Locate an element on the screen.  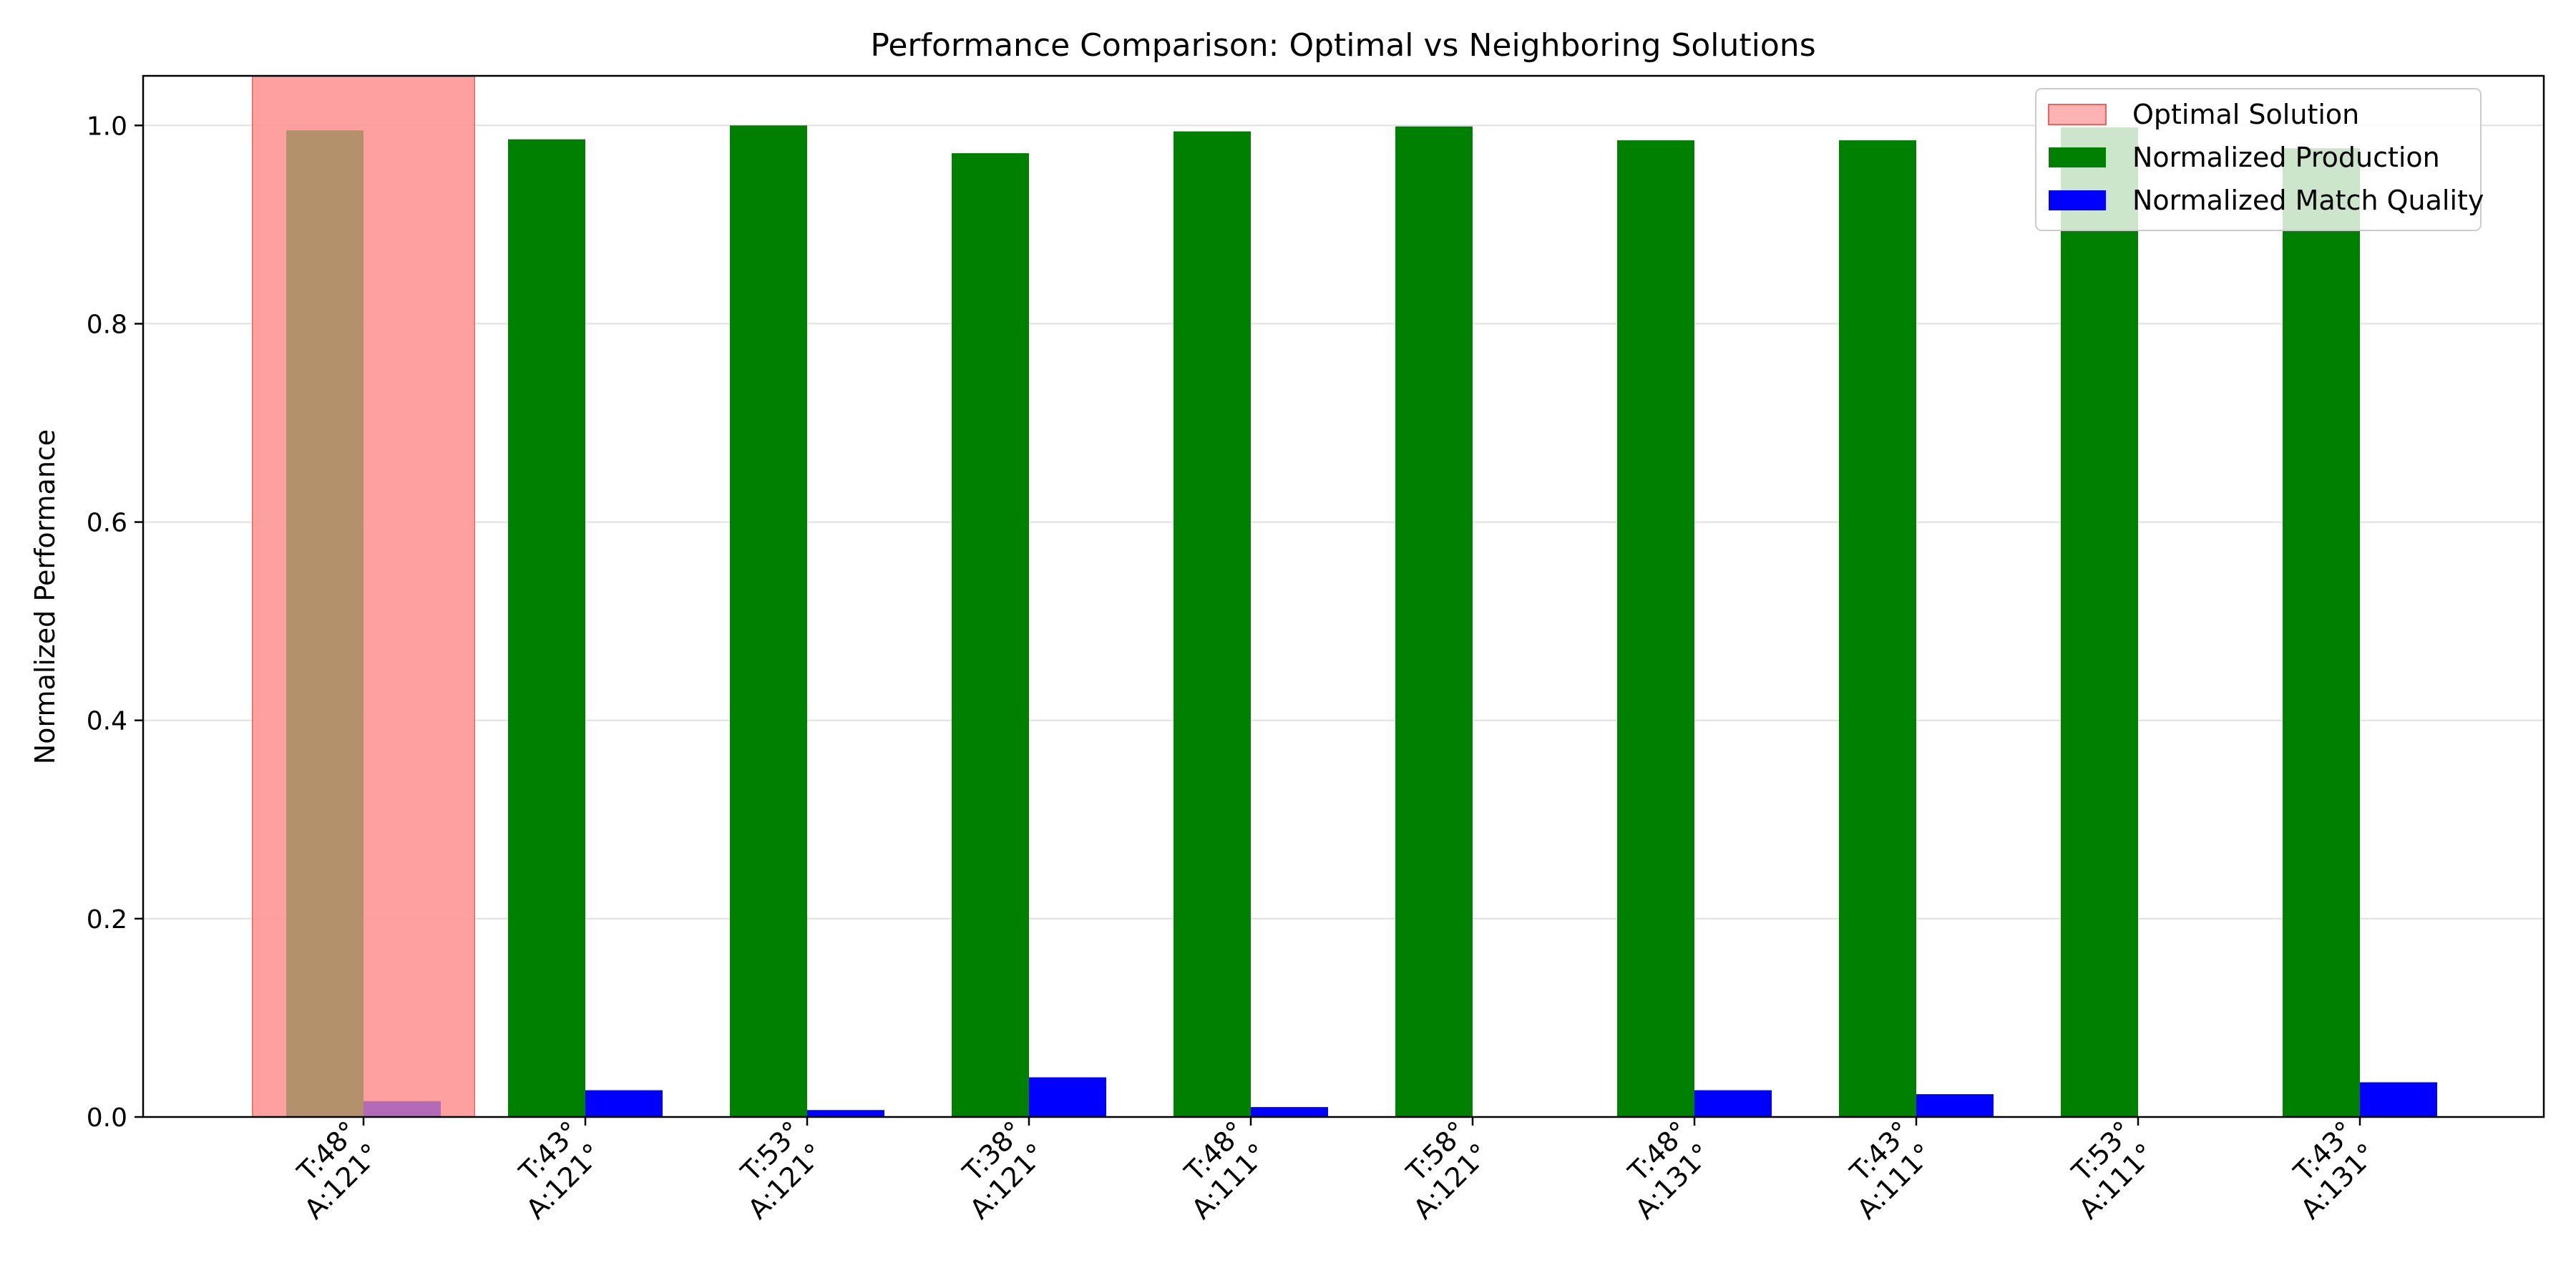
x-tick-label: T:48°A:121° is located at coordinates (338, 1170).